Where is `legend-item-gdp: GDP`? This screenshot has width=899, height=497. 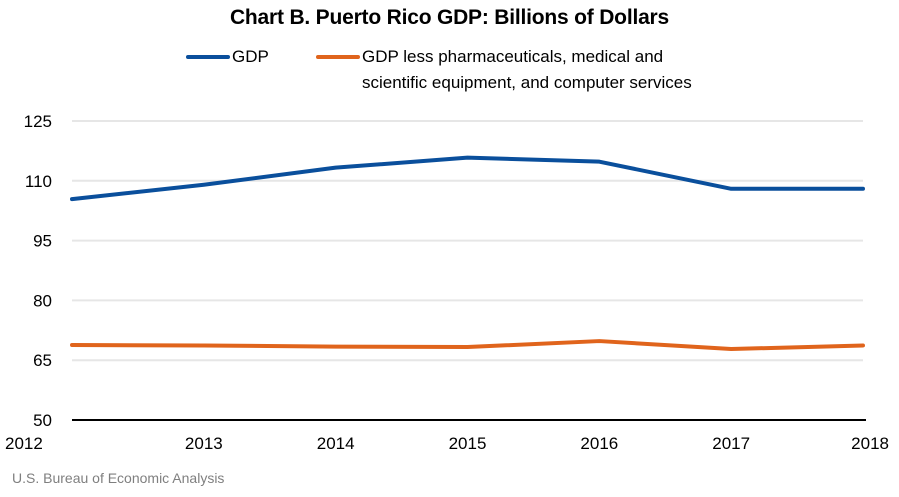
legend-item-gdp: GDP is located at coordinates (227, 57).